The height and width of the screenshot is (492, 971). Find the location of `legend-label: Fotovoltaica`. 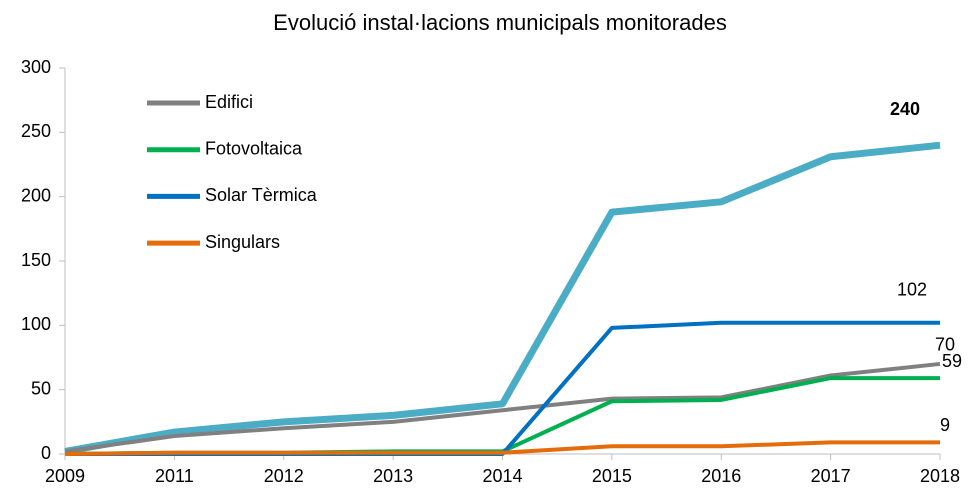

legend-label: Fotovoltaica is located at coordinates (254, 148).